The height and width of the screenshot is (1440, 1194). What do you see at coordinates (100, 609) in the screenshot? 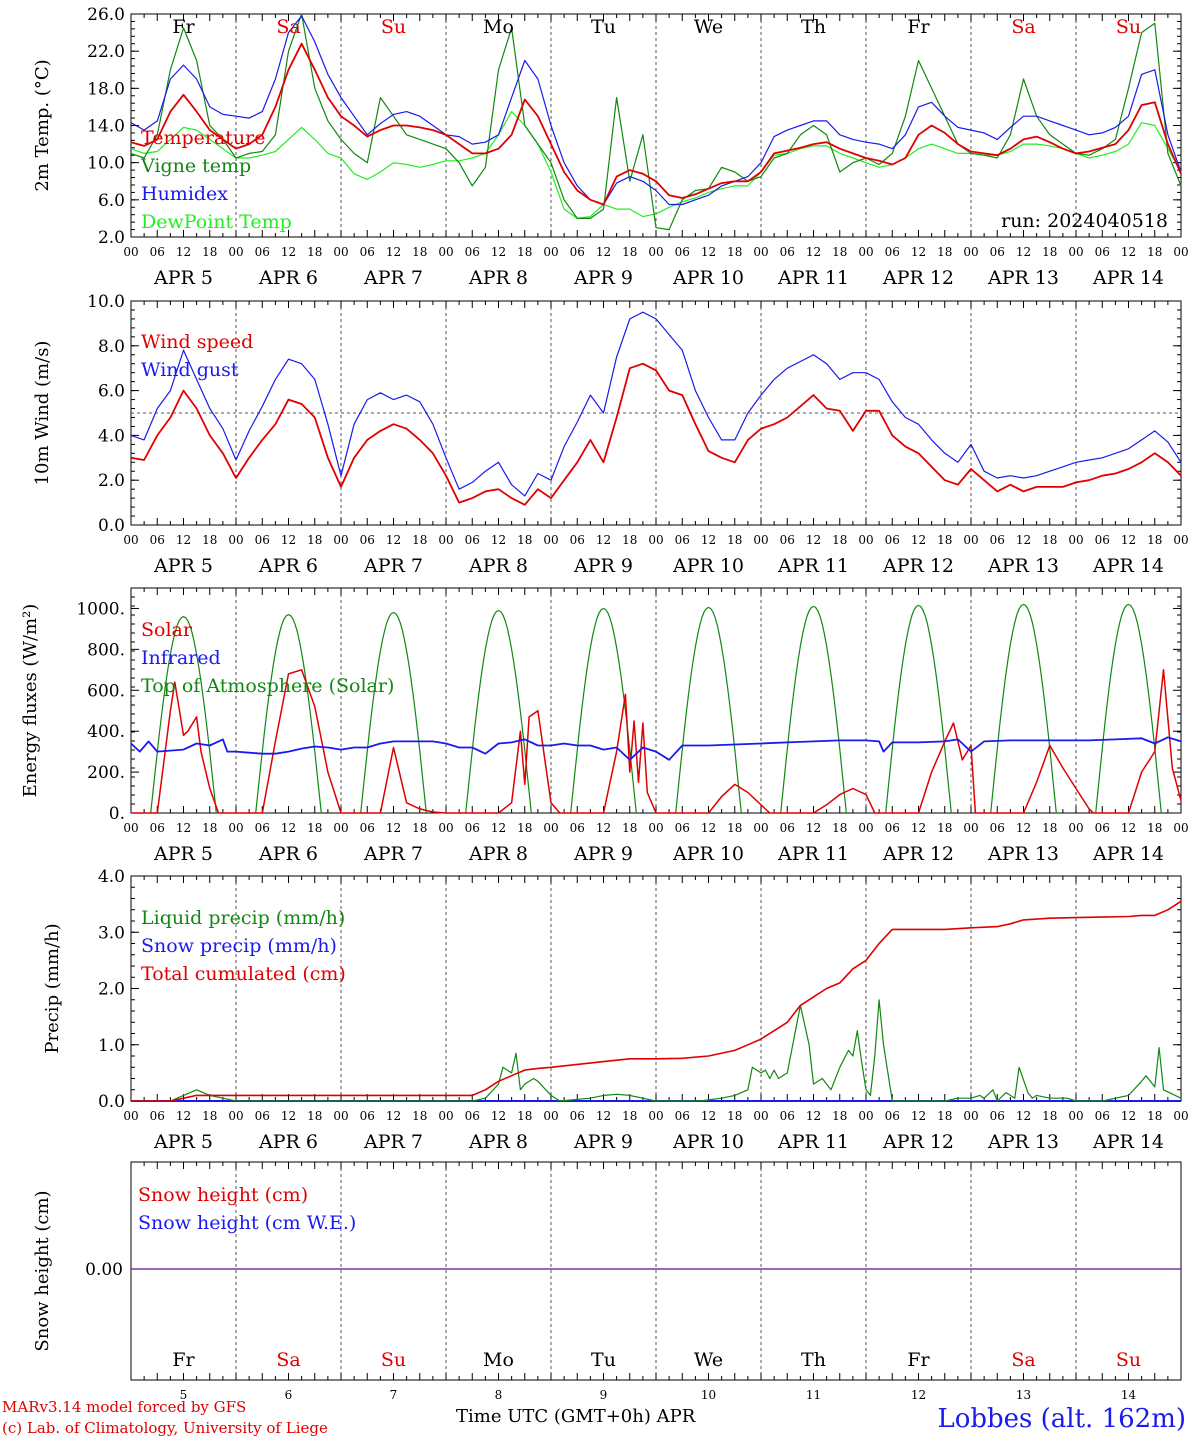
I see `y-tick-label: 1000.` at bounding box center [100, 609].